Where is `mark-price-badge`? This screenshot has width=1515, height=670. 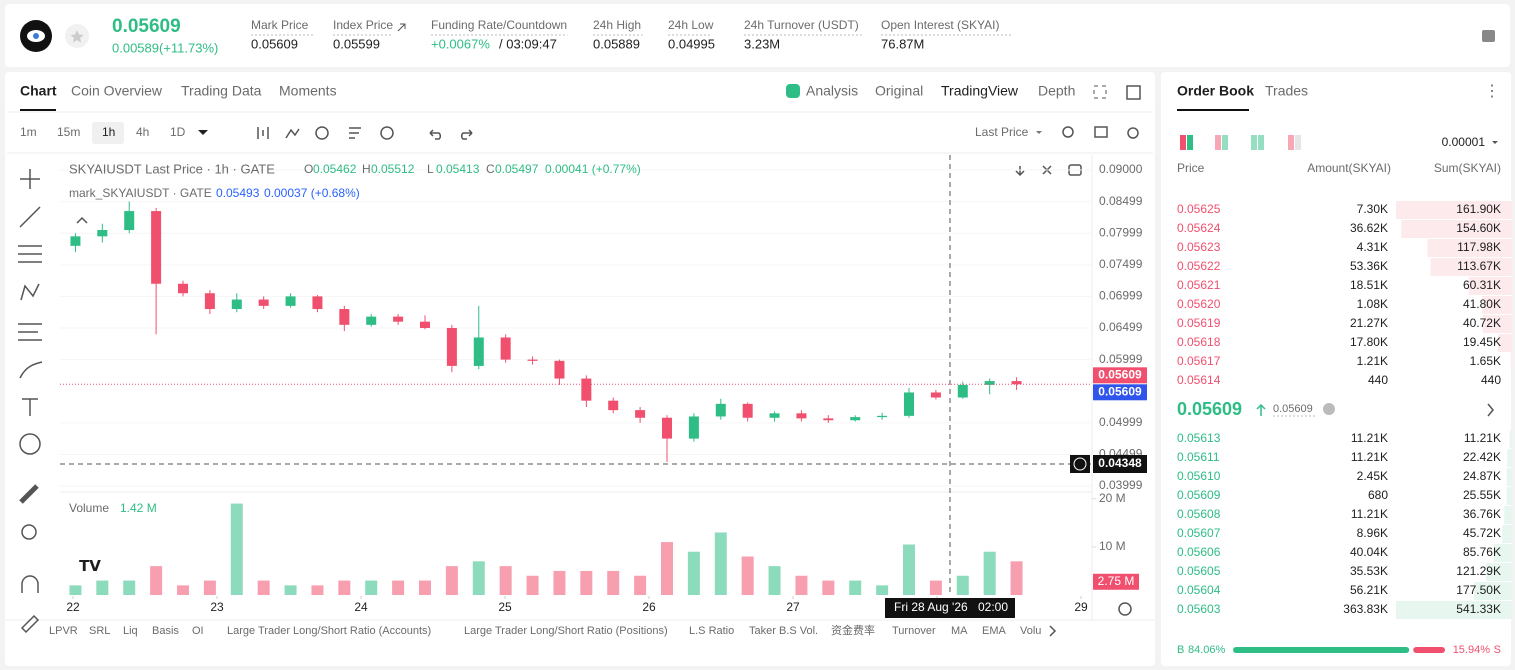 mark-price-badge is located at coordinates (1120, 392).